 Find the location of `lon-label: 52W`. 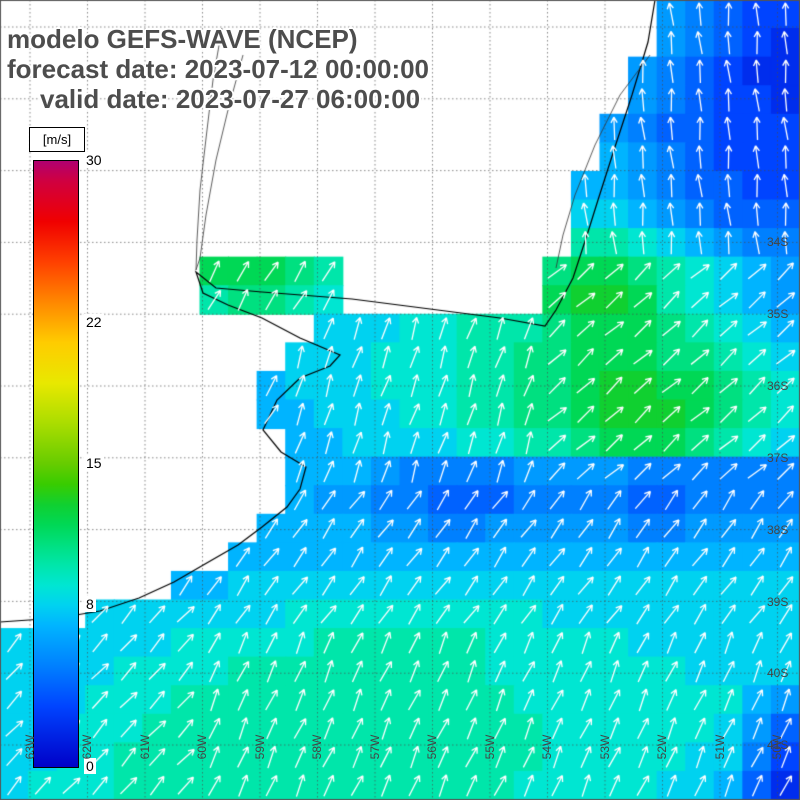

lon-label: 52W is located at coordinates (662, 747).